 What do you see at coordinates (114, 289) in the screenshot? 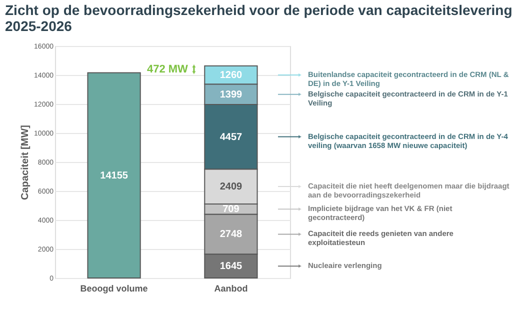
I see `x-tick-label: Beoogd volume` at bounding box center [114, 289].